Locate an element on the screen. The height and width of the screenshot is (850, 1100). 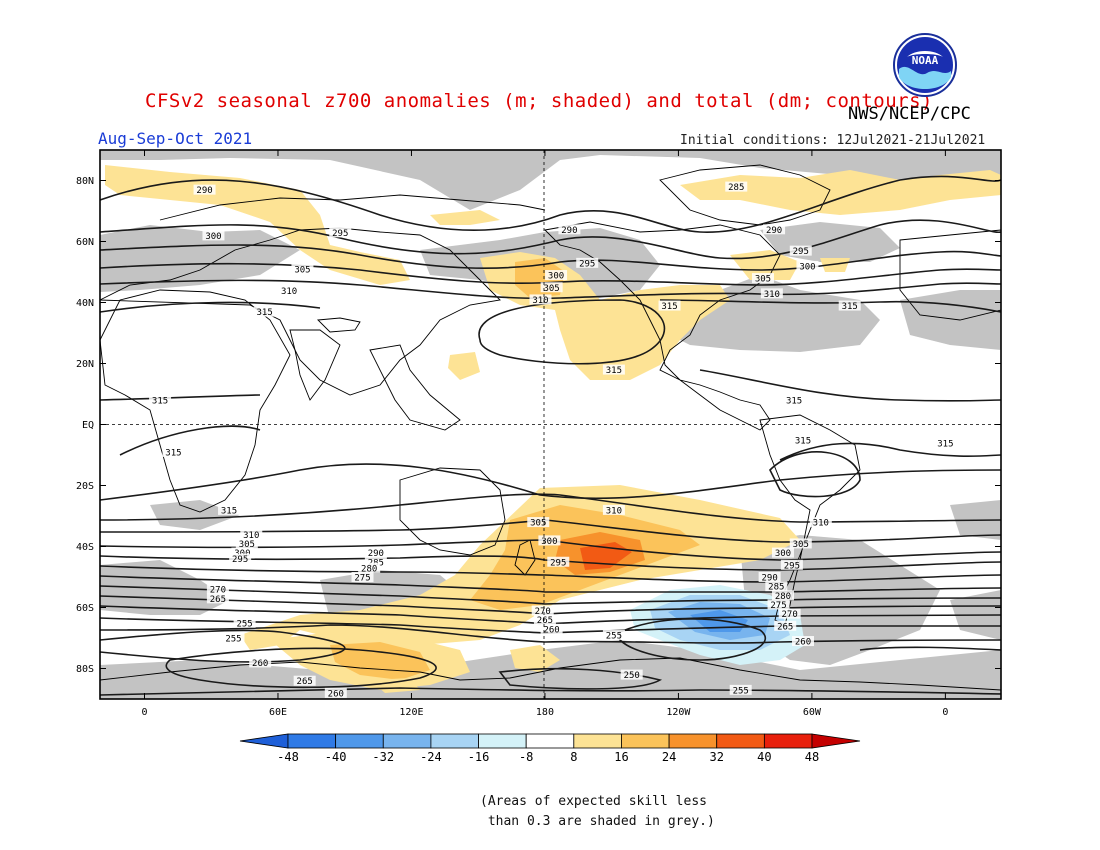
colorbar-label: -32 is located at coordinates (383, 757).